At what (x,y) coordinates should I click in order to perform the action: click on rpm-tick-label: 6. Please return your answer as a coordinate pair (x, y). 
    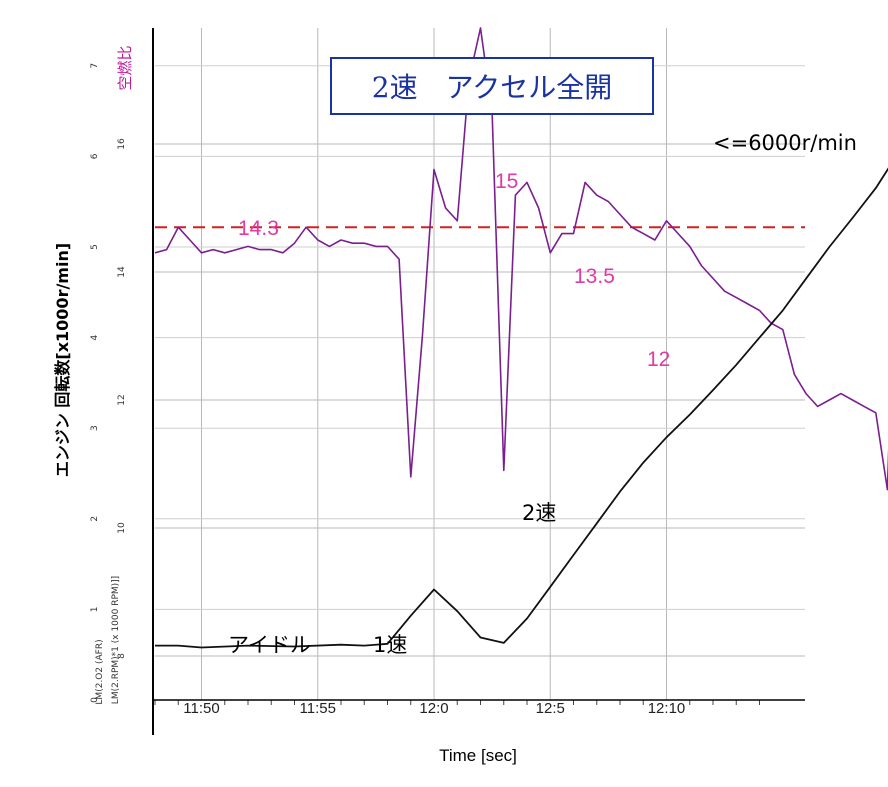
    Looking at the image, I should click on (95, 156).